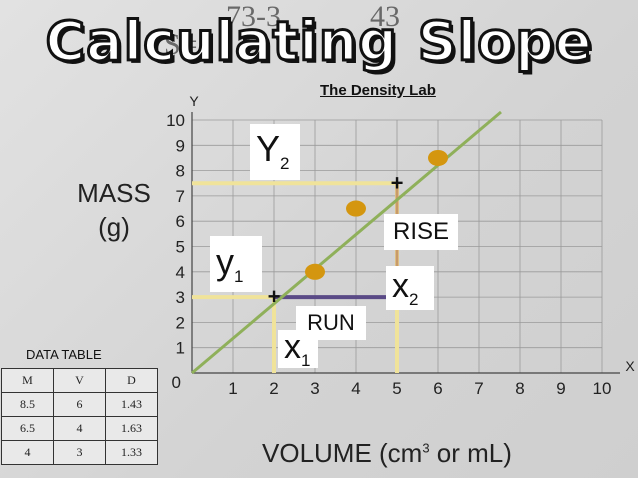  I want to click on table-cell: 6.5, so click(27, 428).